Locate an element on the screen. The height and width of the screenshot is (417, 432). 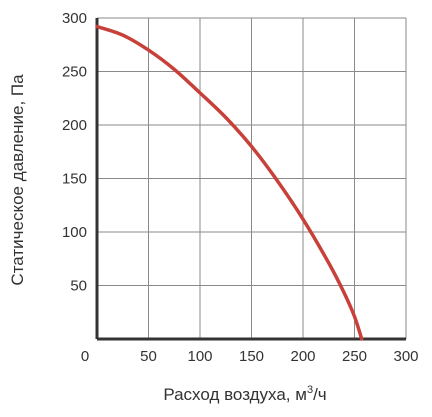
x-axis-title: Расход воздуха, м3/ч is located at coordinates (244, 394).